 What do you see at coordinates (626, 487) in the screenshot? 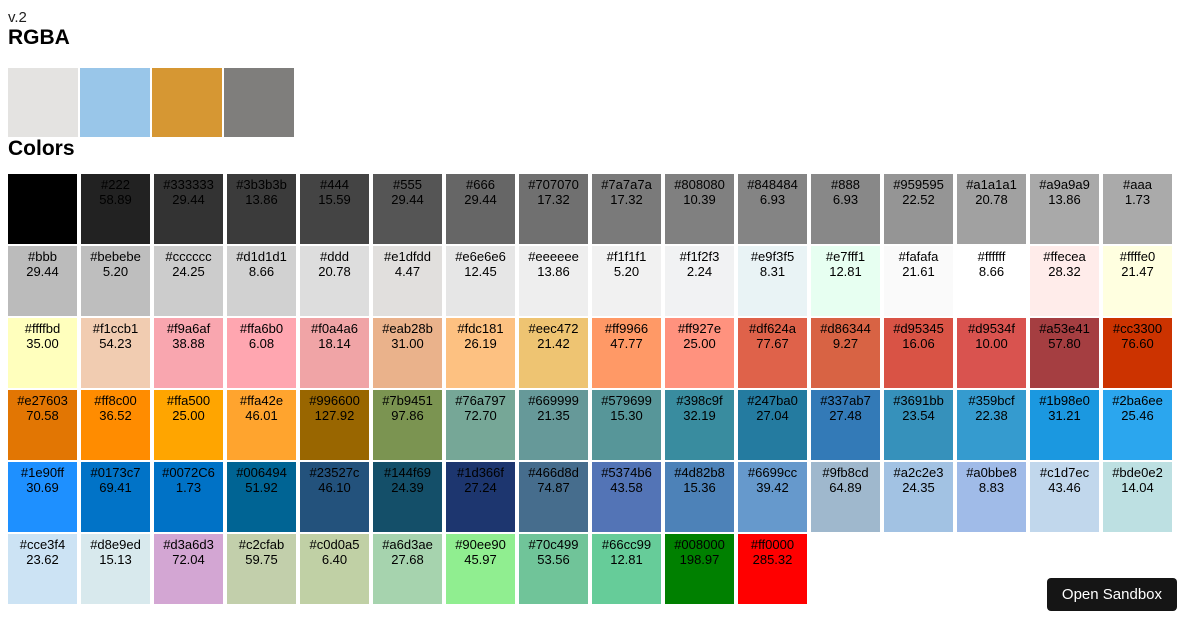
I see `color-cell-value: 43.58` at bounding box center [626, 487].